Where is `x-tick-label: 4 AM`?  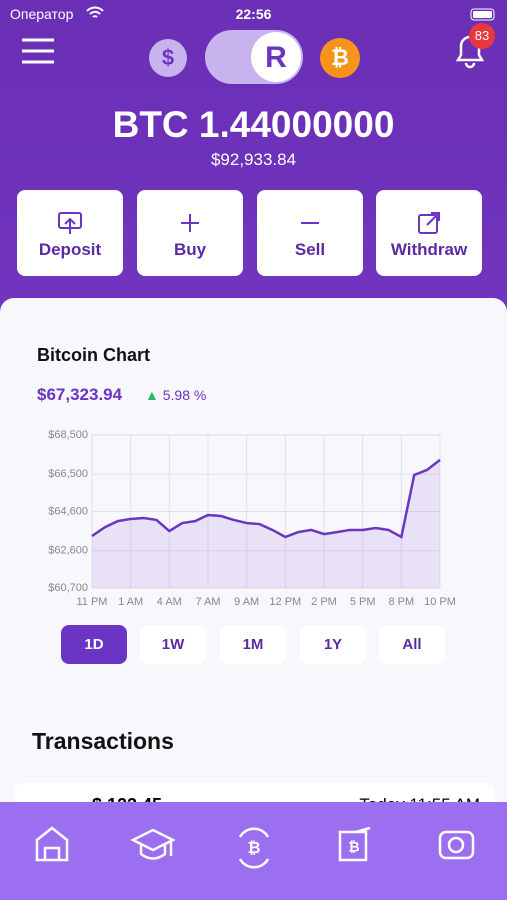
x-tick-label: 4 AM is located at coordinates (169, 602).